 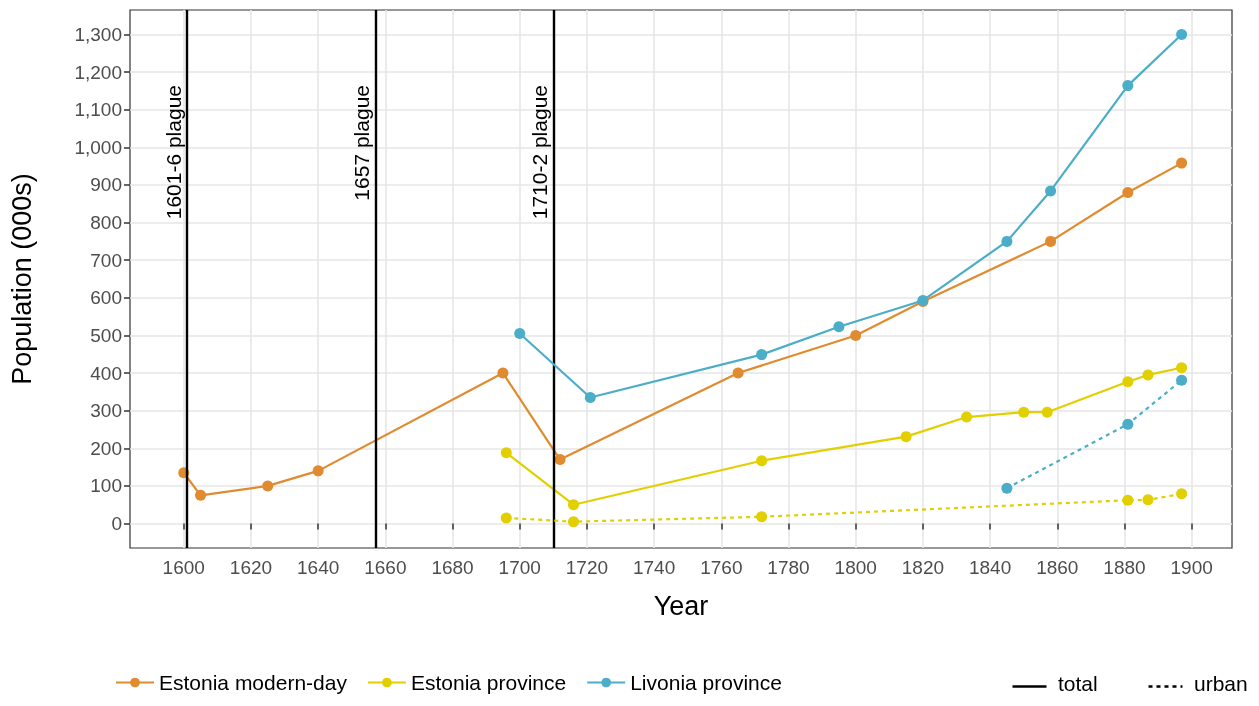 I want to click on y-tick-label: 0, so click(x=116, y=524).